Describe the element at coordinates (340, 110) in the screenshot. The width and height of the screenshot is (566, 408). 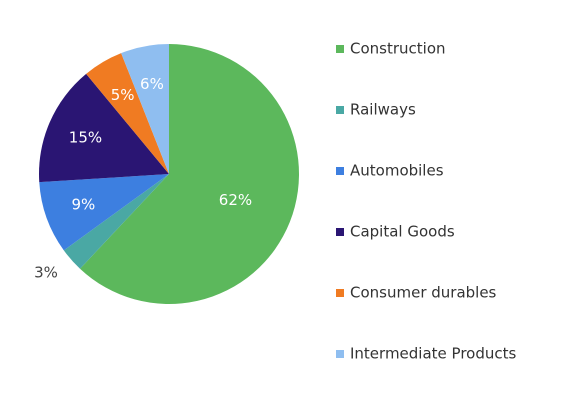
I see `legend-swatch-railways` at that location.